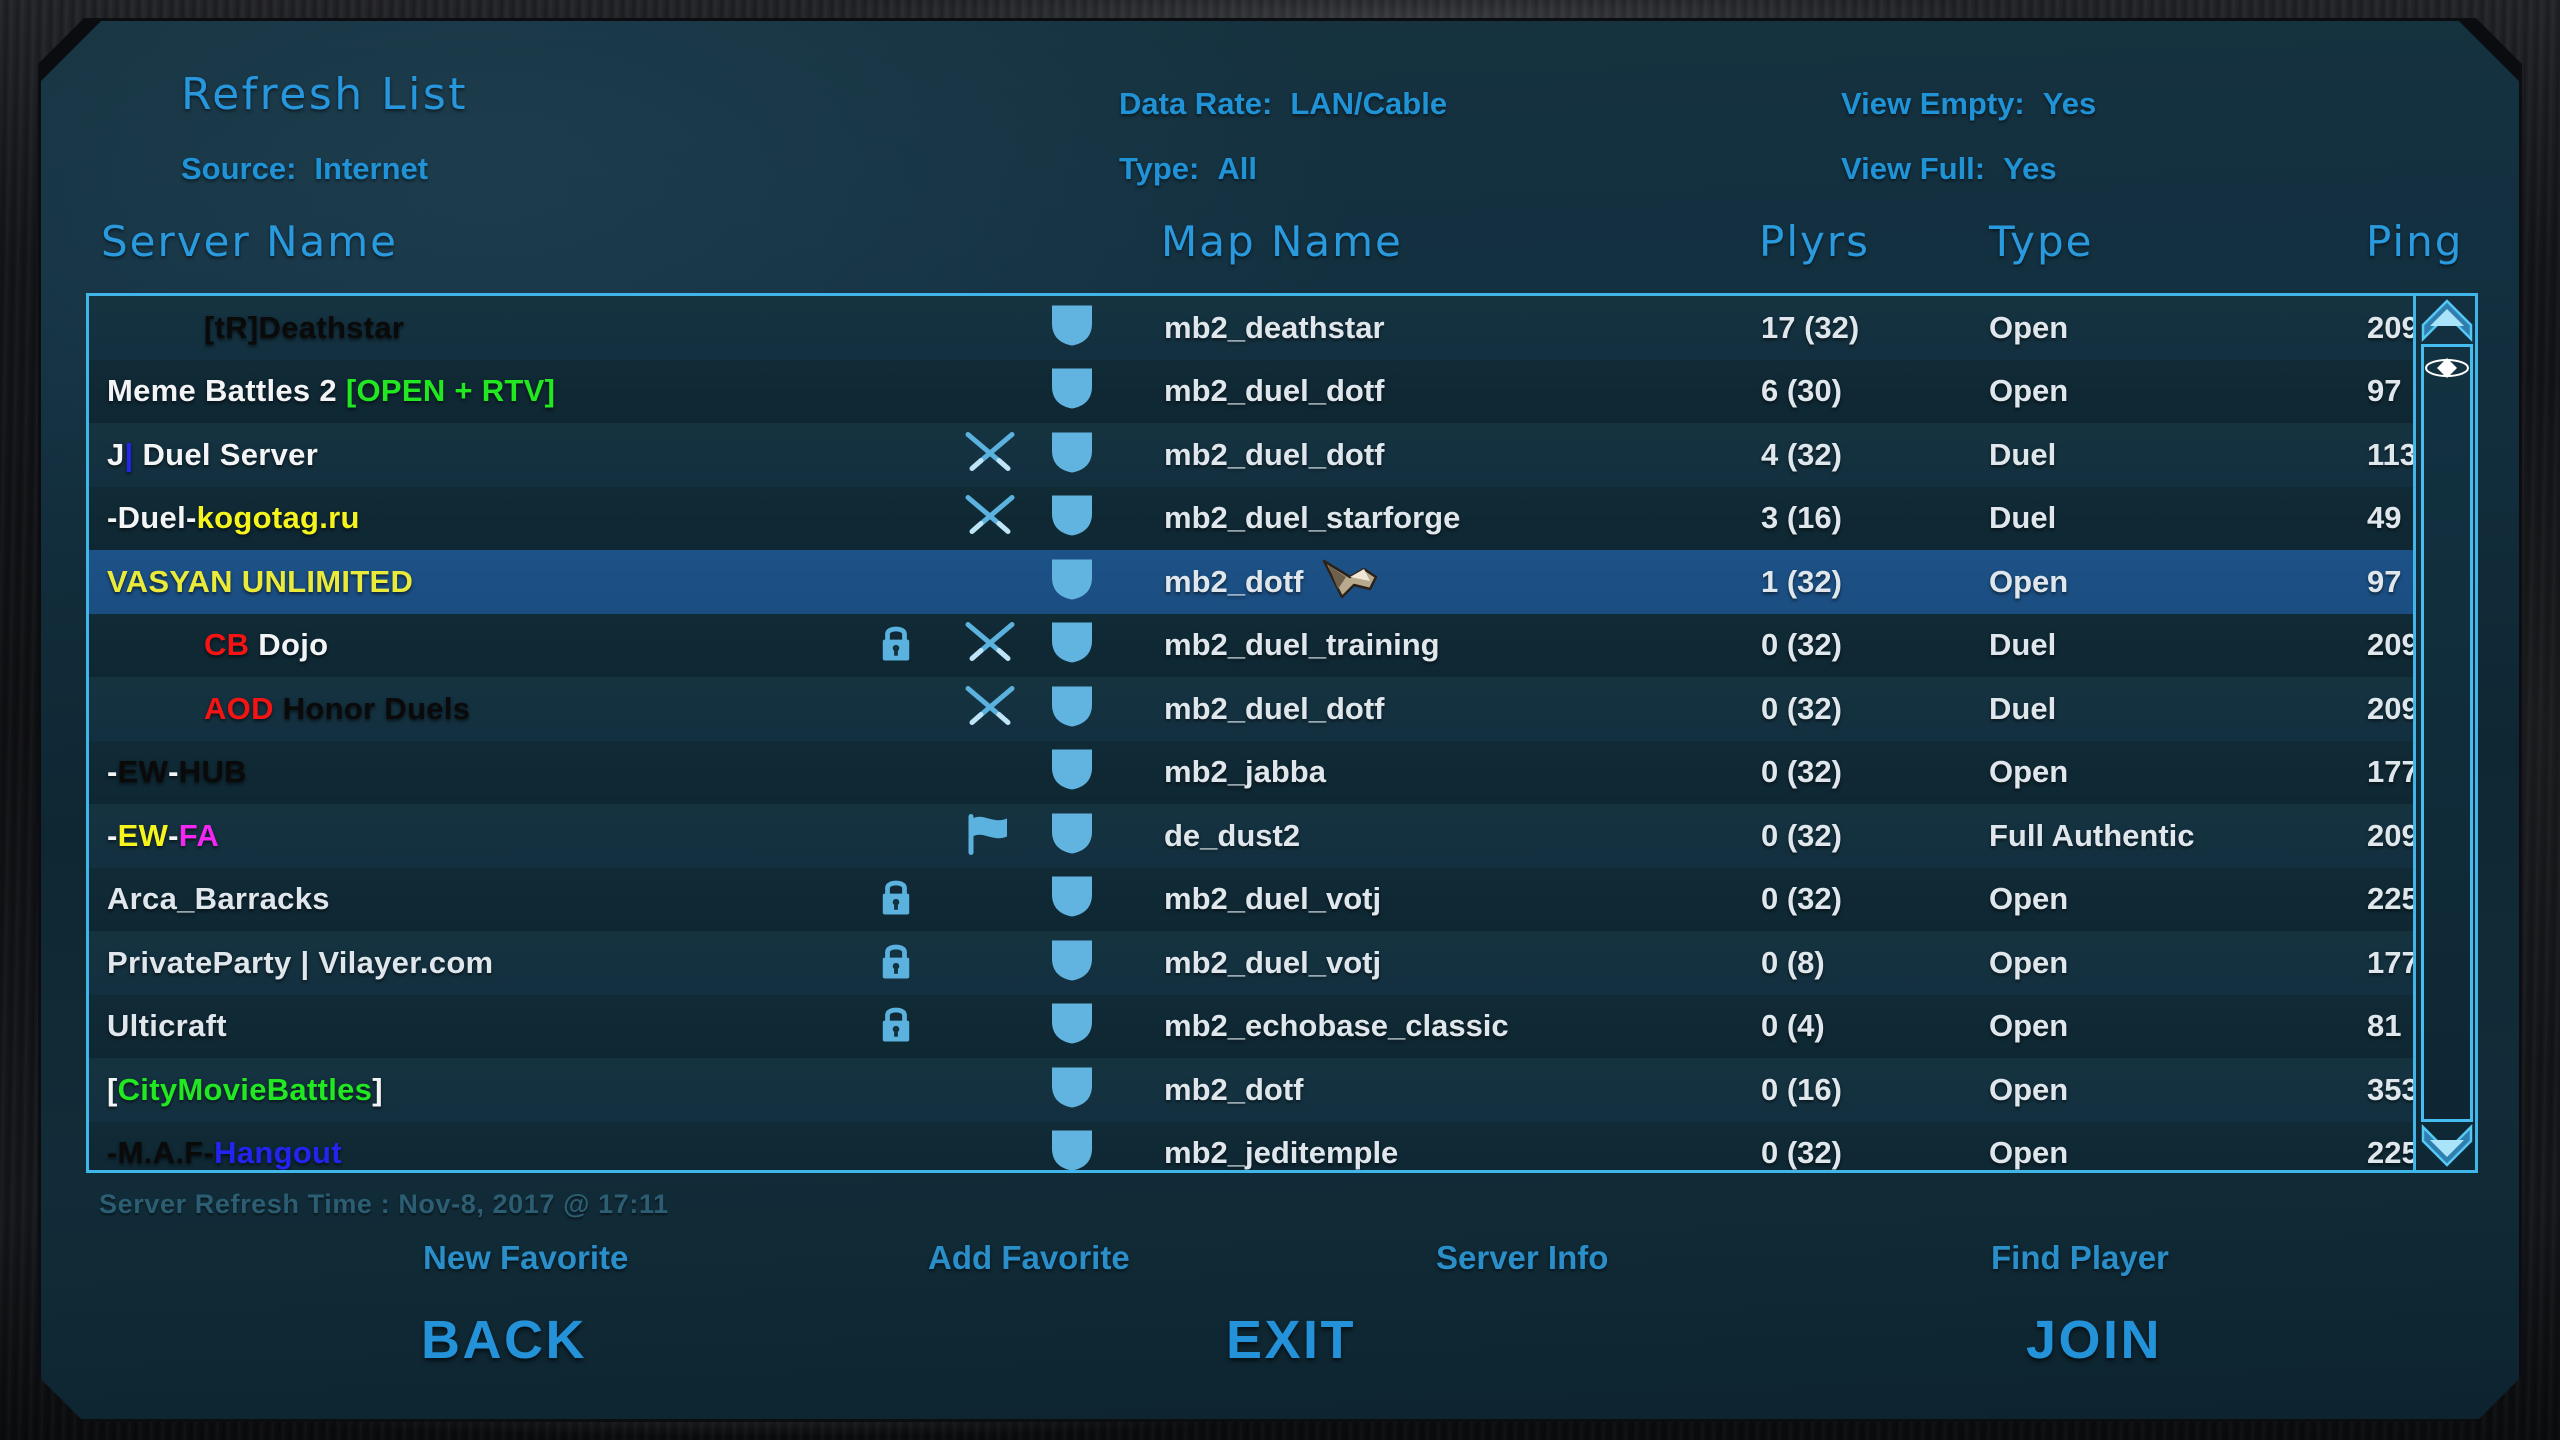 This screenshot has width=2560, height=1440. I want to click on server-row: J | Duel Server mb2_duel_dotf 4 (32) Duel 113, so click(1254, 455).